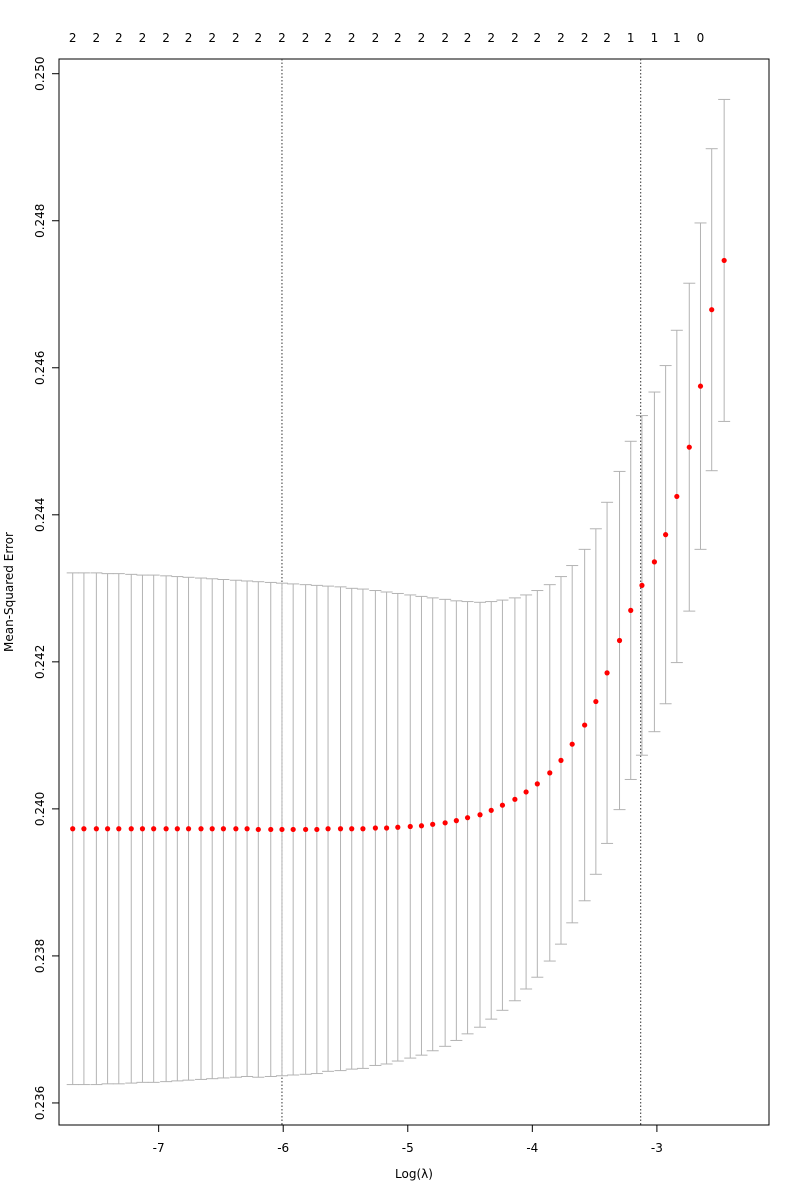 The image size is (800, 1200). Describe the element at coordinates (414, 1174) in the screenshot. I see `x-axis-title: Log(λ)` at that location.